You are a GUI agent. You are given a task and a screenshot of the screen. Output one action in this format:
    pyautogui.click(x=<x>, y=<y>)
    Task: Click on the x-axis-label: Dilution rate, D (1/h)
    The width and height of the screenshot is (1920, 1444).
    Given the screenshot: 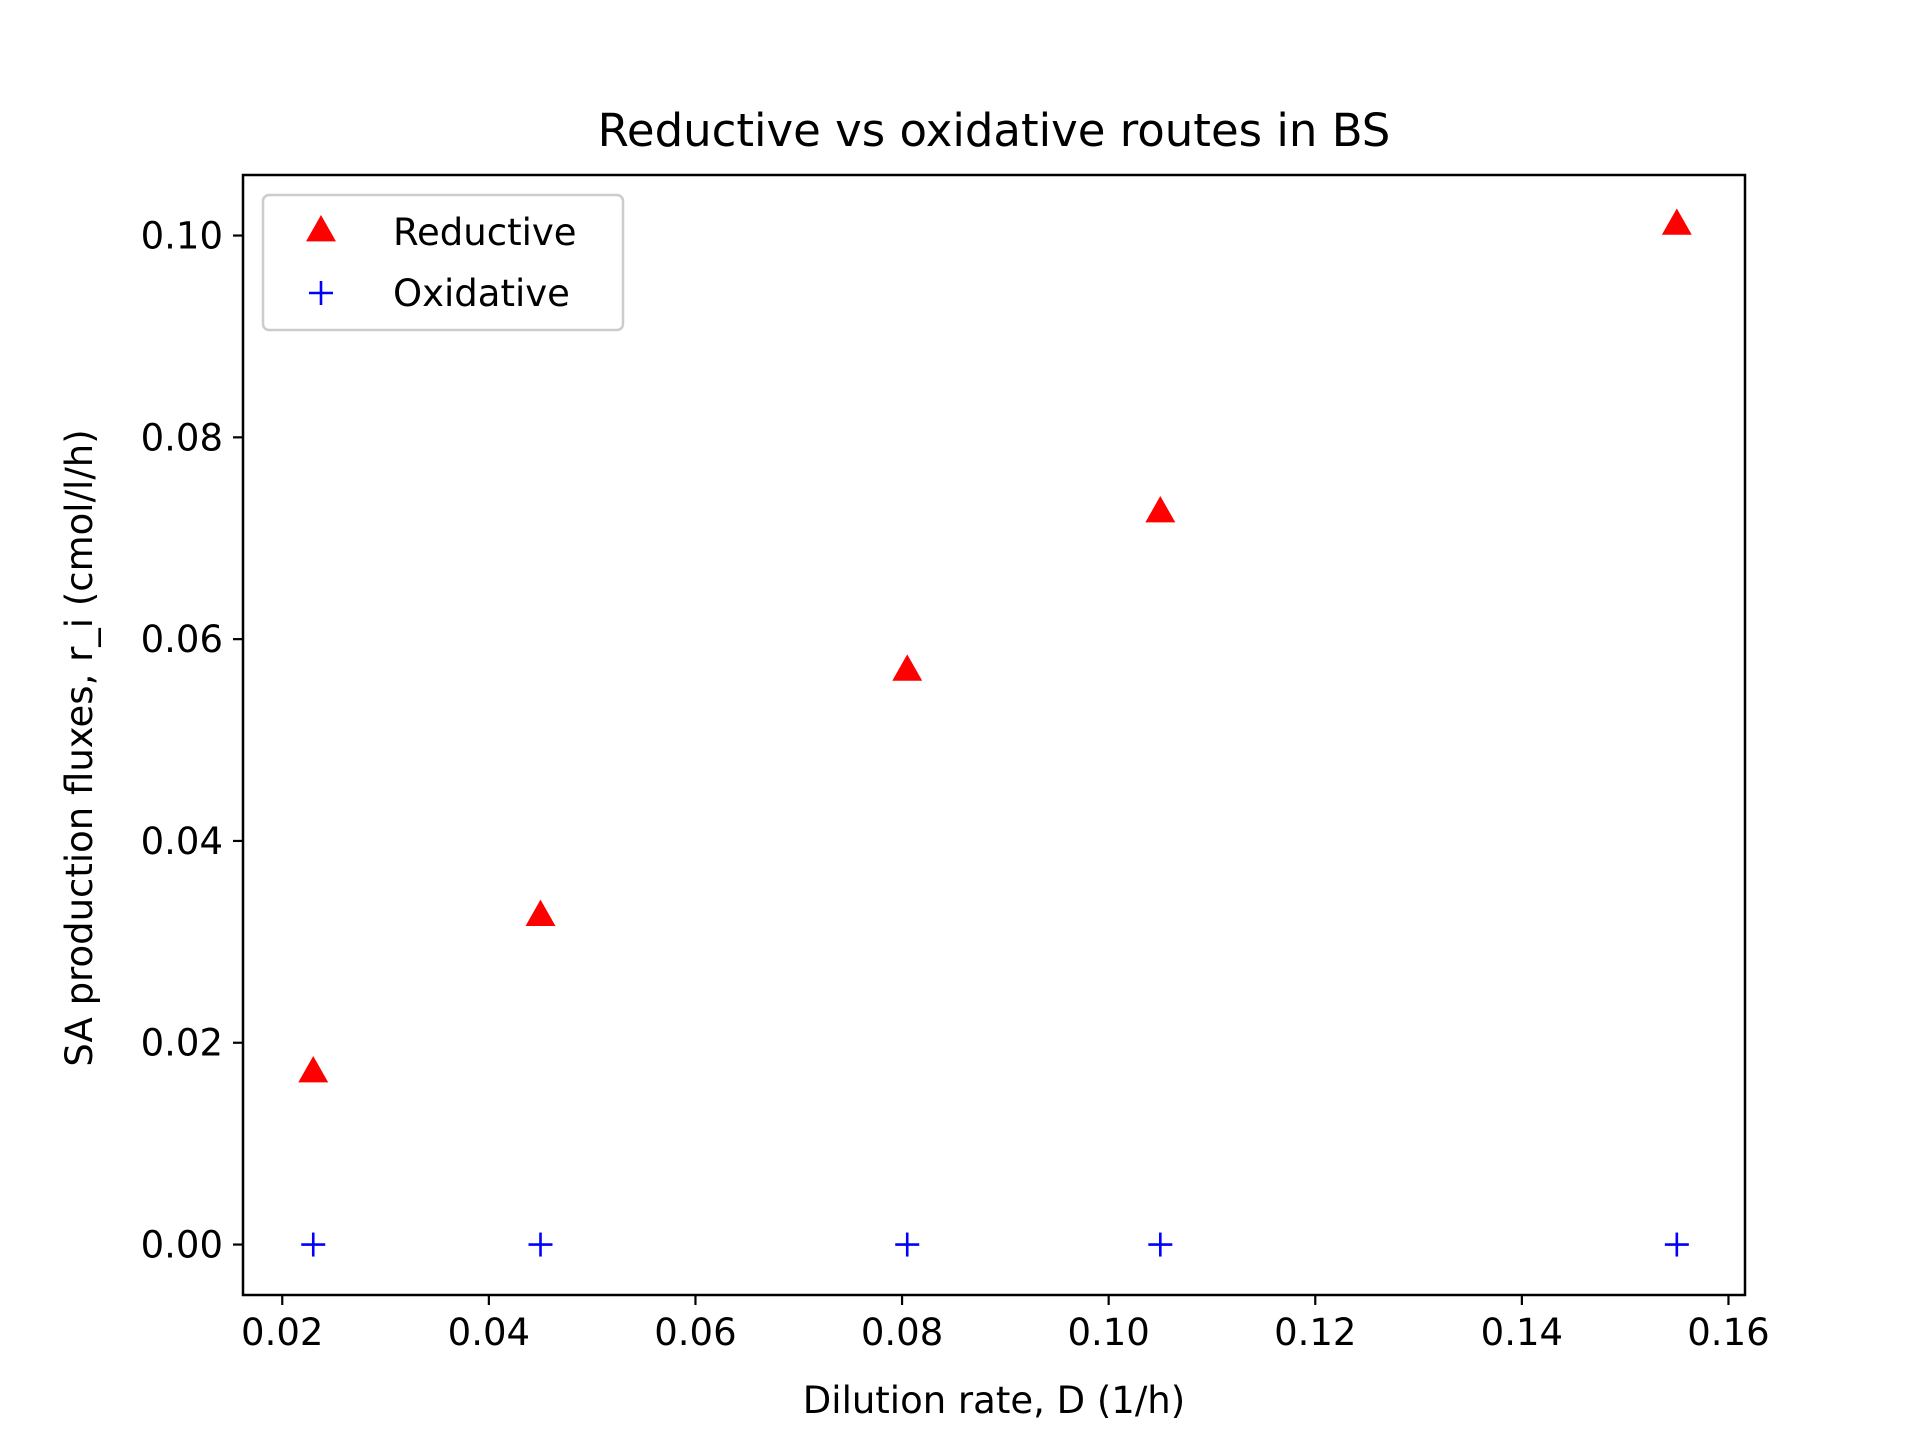 What is the action you would take?
    pyautogui.click(x=994, y=1400)
    